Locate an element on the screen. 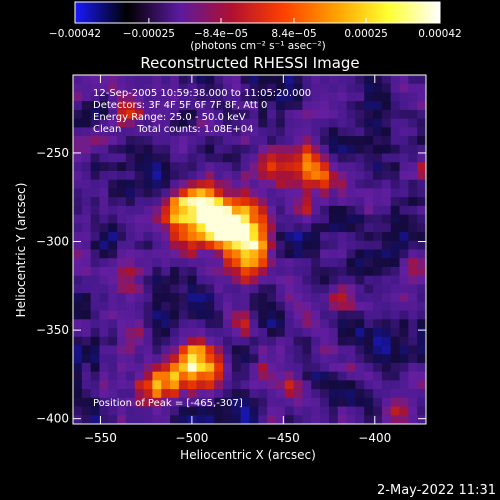  colorbar-tick-label: −8.4e−05 is located at coordinates (221, 34).